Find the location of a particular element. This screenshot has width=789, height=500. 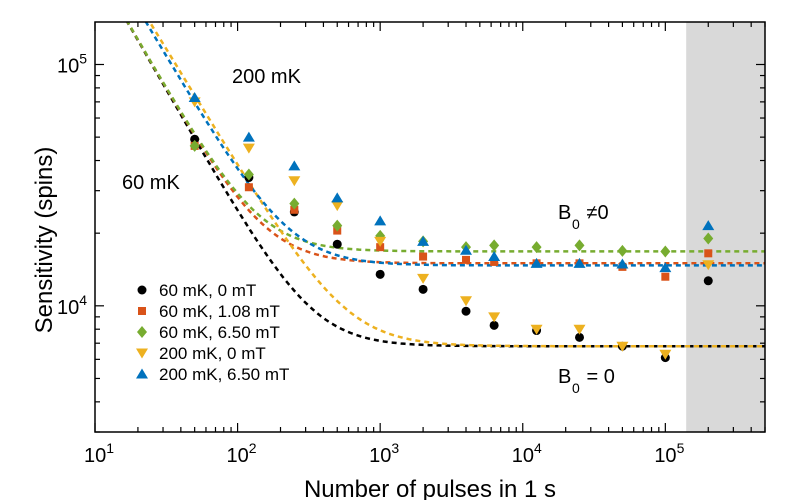

x-tick-label-0-base: 10 is located at coordinates (95, 456).